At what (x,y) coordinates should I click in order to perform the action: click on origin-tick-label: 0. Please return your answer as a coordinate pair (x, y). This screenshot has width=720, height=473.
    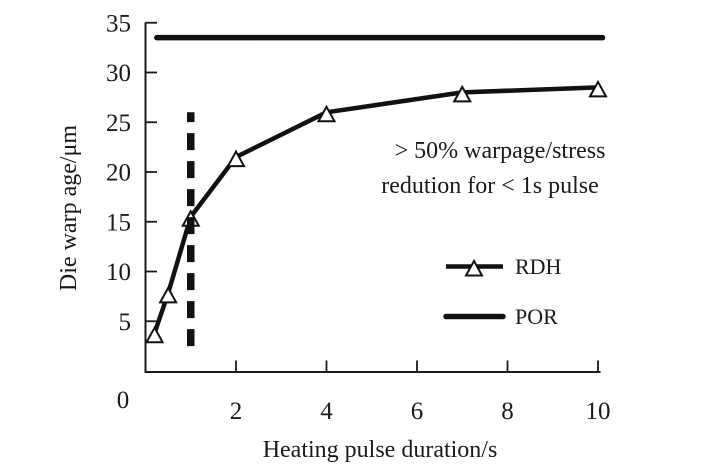
    Looking at the image, I should click on (123, 400).